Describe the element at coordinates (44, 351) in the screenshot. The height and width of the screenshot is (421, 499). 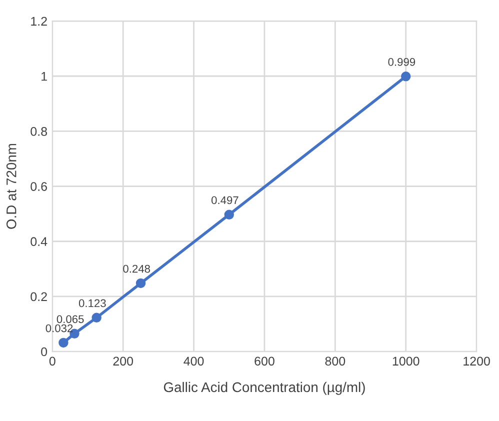
I see `y-tick-label: 0` at that location.